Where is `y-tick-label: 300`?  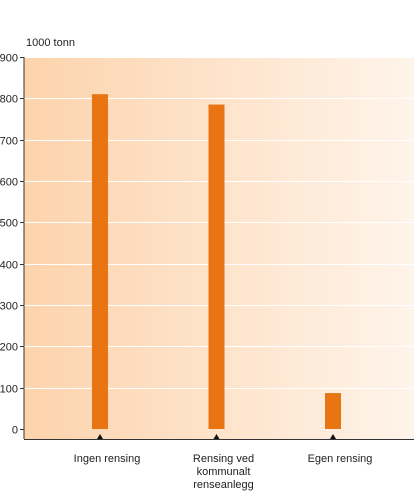 y-tick-label: 300 is located at coordinates (9, 307).